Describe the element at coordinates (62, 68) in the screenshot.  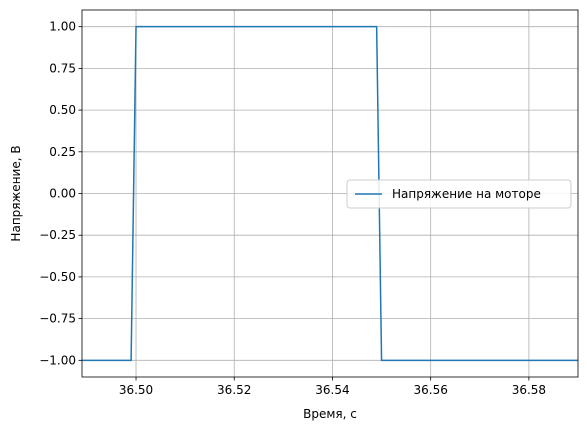
I see `y-tick-label: 0.75` at that location.